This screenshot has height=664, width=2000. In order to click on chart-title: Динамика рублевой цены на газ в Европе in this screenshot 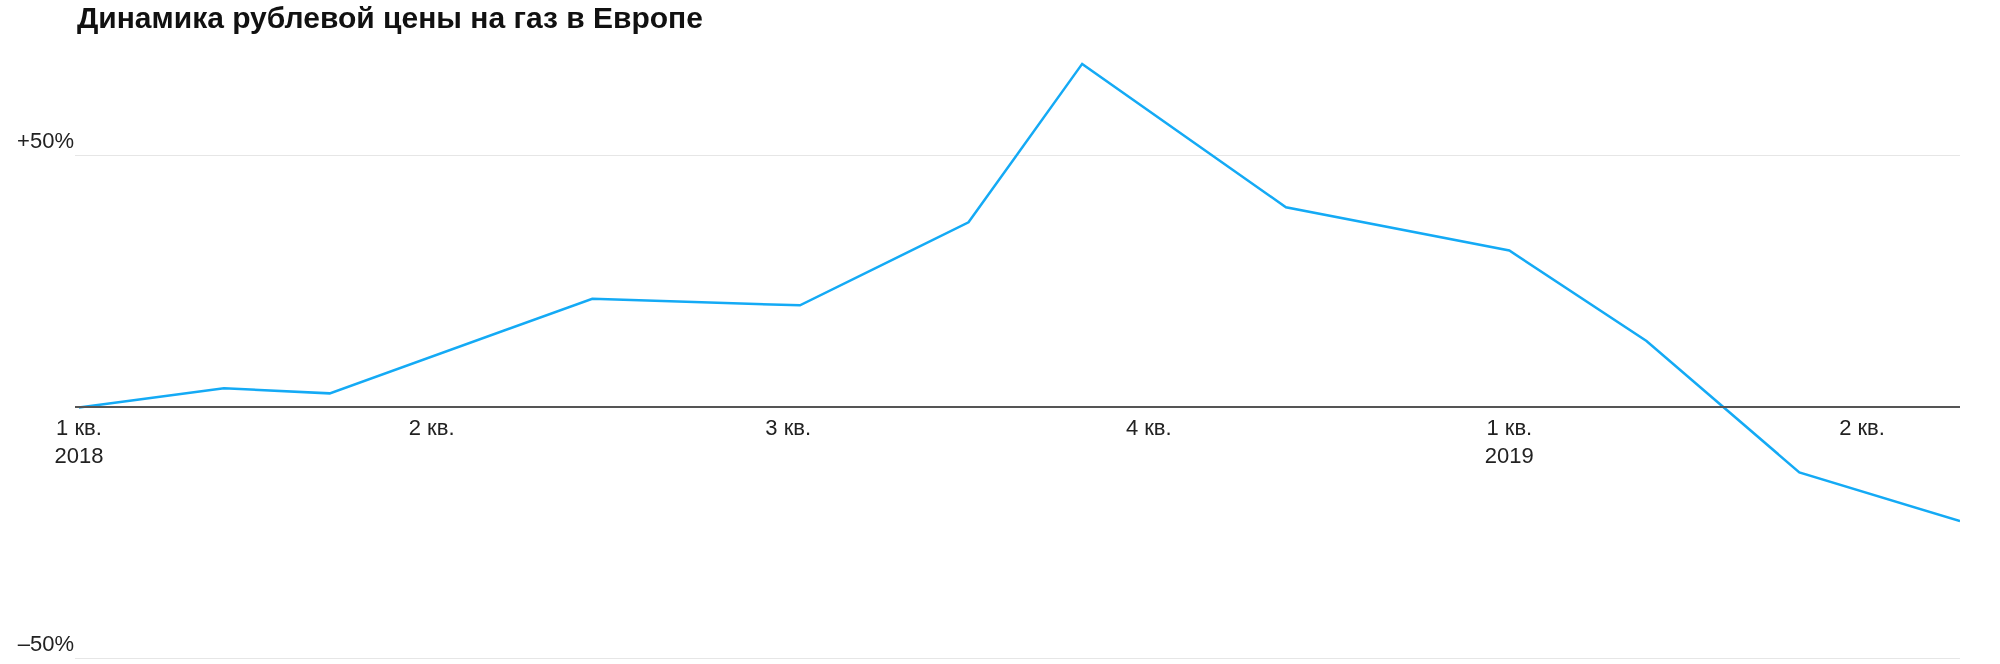, I will do `click(389, 17)`.